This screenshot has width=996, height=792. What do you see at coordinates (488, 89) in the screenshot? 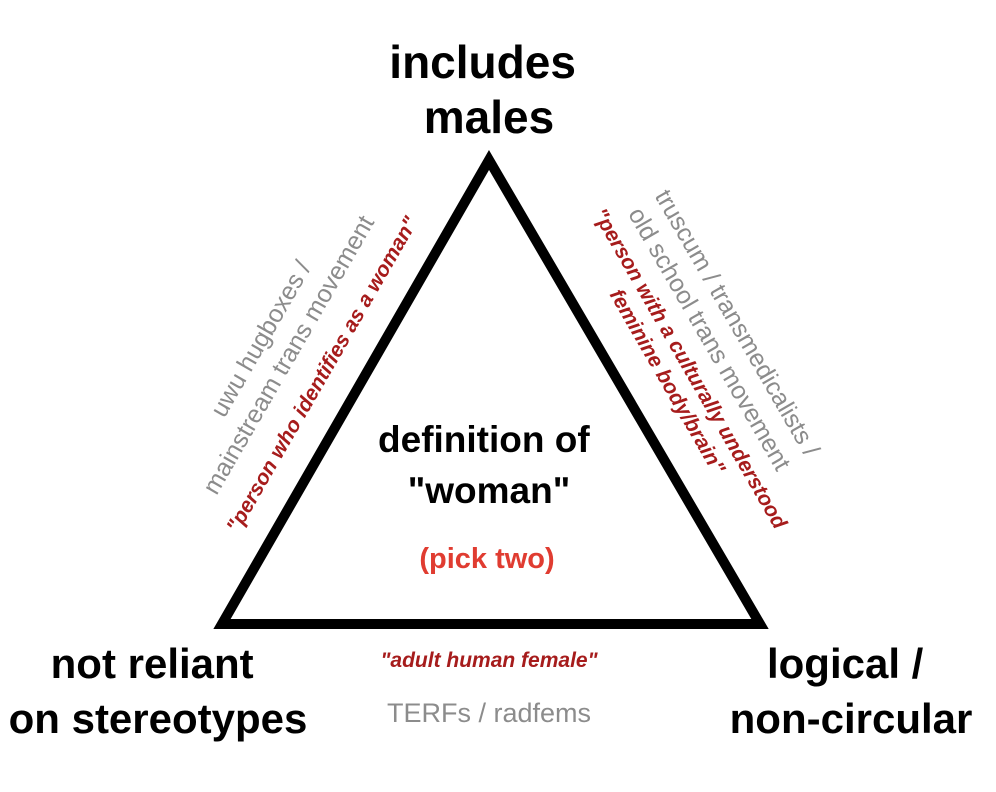
I see `corner-top-label: includes males` at bounding box center [488, 89].